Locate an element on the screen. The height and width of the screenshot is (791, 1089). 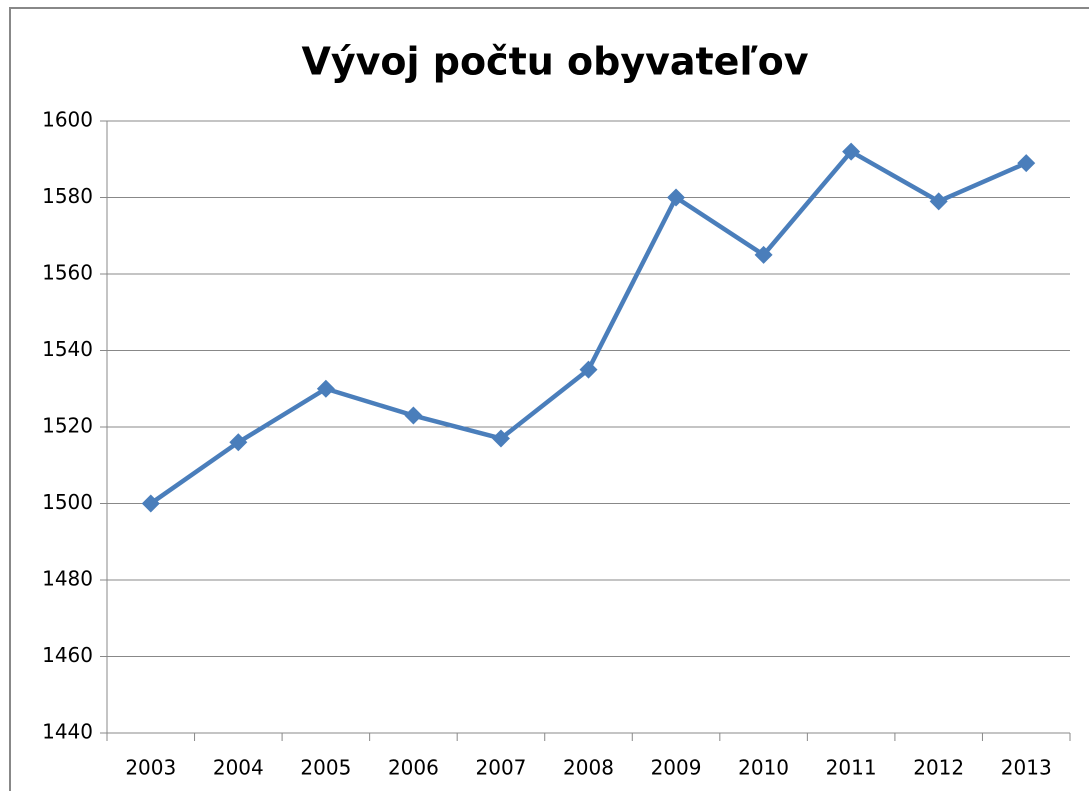
x-tick-label: 2003 is located at coordinates (150, 768).